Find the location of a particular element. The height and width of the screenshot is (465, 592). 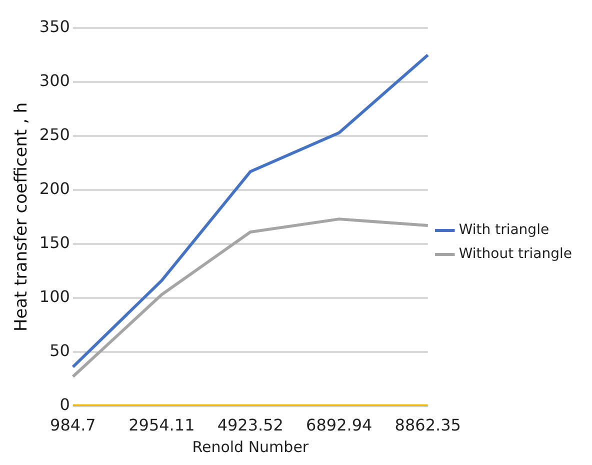

x-tick-label: 2954.11 is located at coordinates (161, 425).